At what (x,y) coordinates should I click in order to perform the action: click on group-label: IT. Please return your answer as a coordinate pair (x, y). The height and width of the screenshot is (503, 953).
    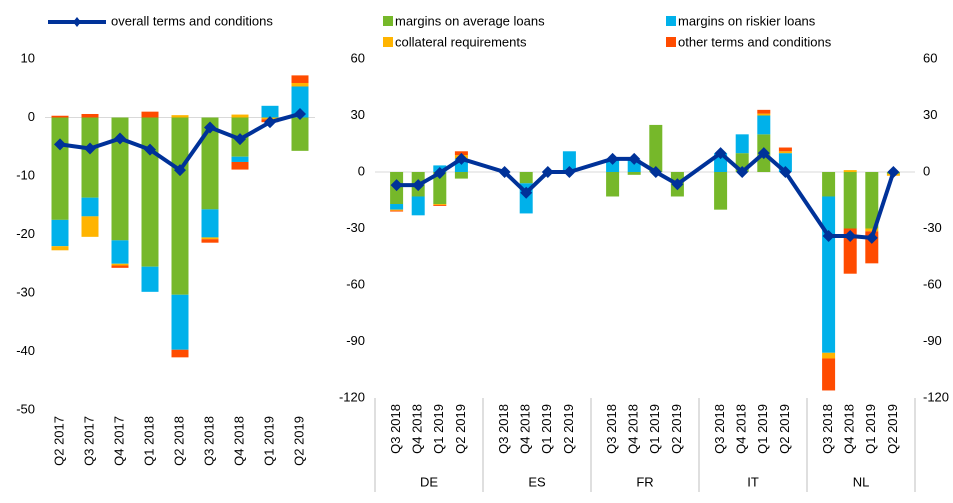
    Looking at the image, I should click on (753, 481).